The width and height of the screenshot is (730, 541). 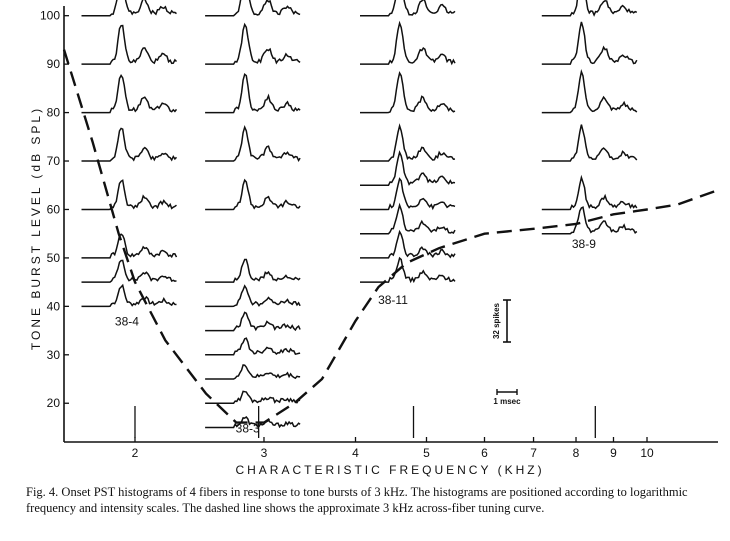 I want to click on fiber-label-38-11: 38-11, so click(x=393, y=300).